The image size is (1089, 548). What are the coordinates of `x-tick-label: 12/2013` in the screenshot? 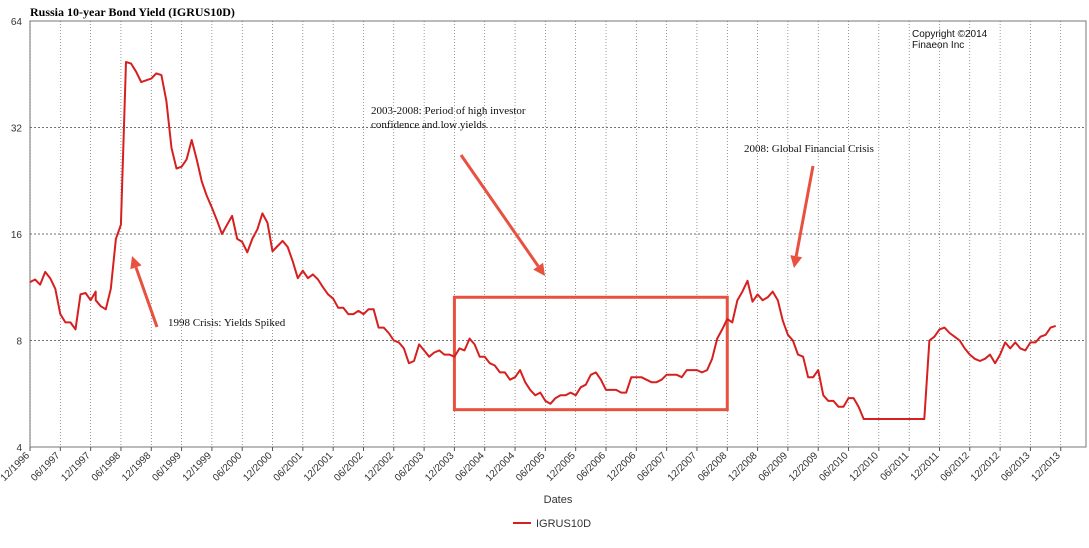 It's located at (1047, 467).